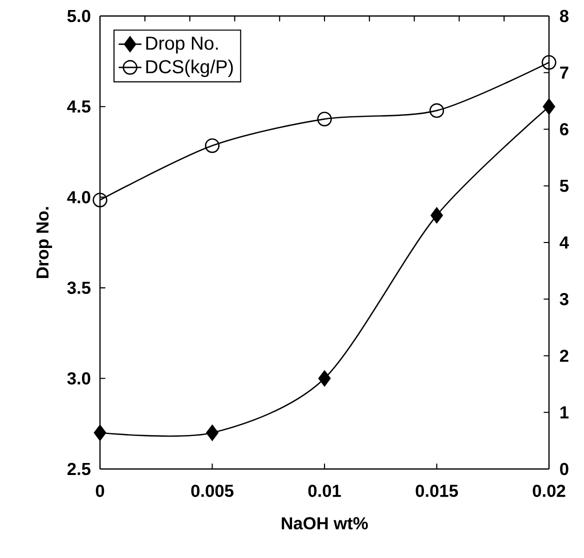 The image size is (584, 558). What do you see at coordinates (437, 490) in the screenshot?
I see `x-tick-label: 0.015` at bounding box center [437, 490].